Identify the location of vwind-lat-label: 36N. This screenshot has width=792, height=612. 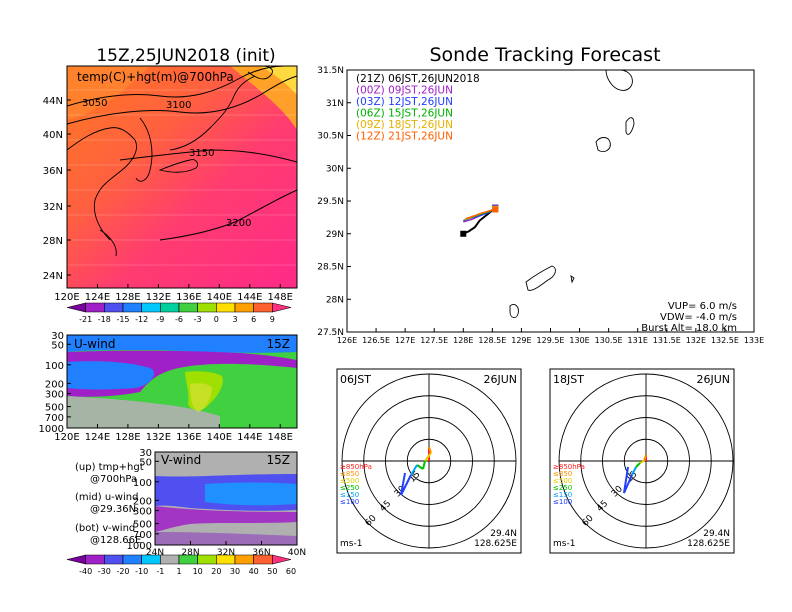
(261, 553).